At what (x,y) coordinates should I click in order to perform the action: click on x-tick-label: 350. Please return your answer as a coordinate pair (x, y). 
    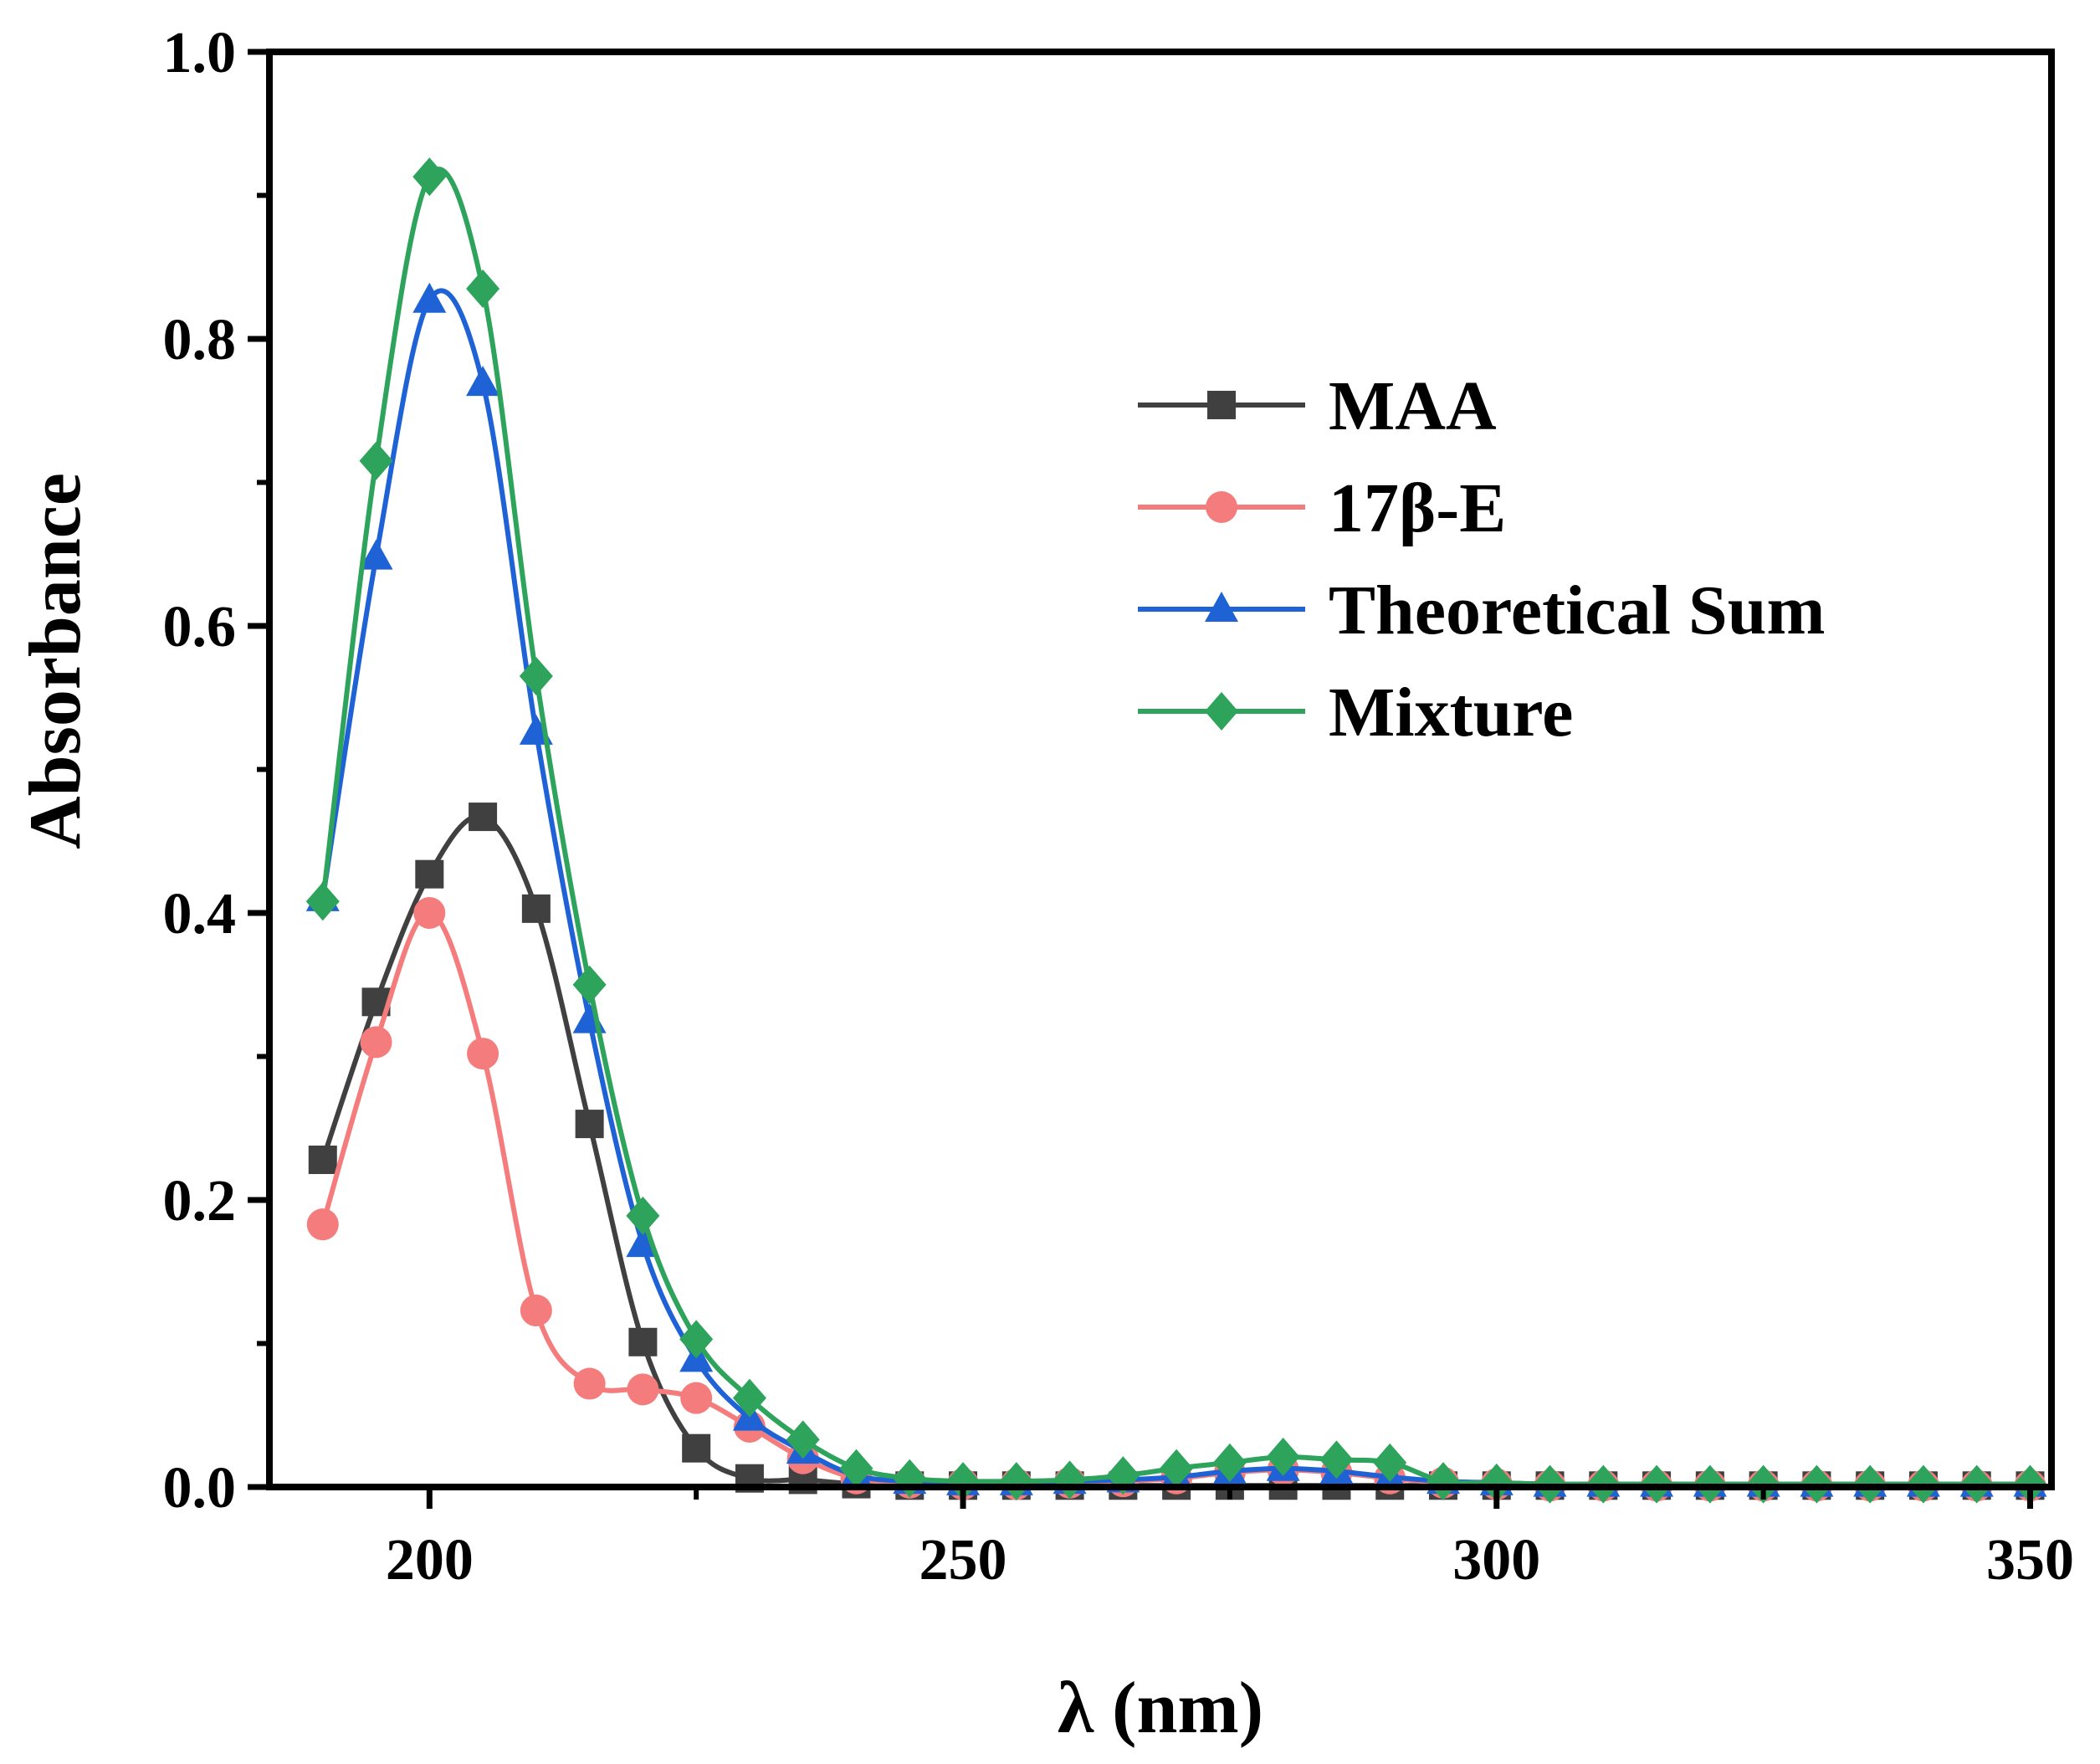
    Looking at the image, I should click on (2030, 1560).